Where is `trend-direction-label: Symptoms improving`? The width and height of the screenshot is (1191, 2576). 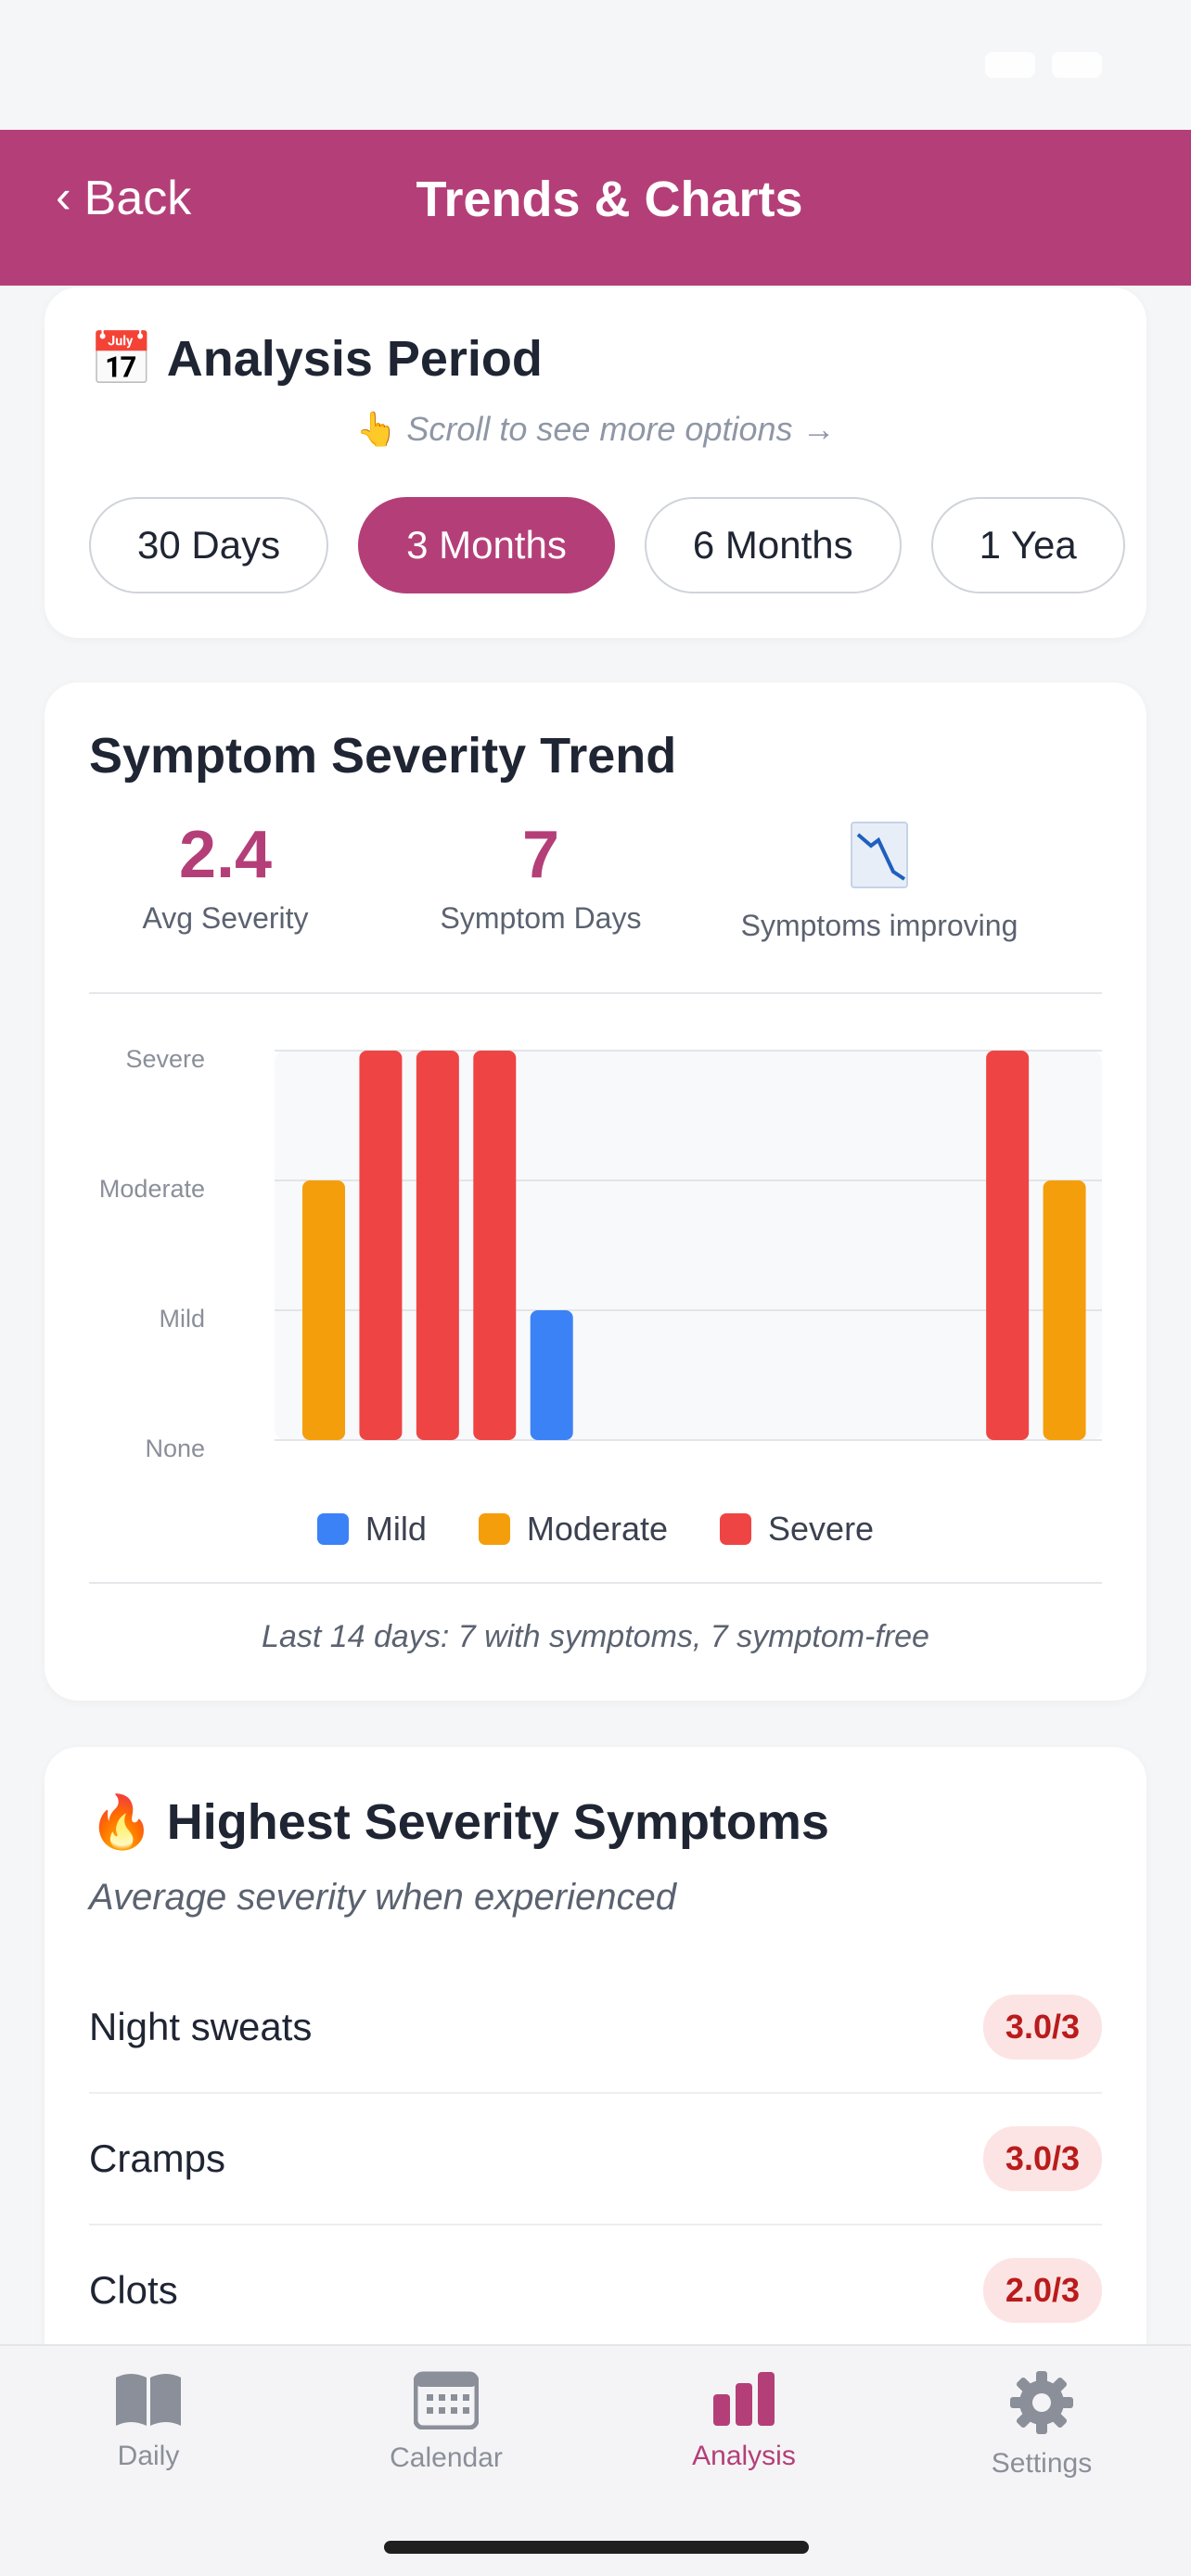 trend-direction-label: Symptoms improving is located at coordinates (879, 926).